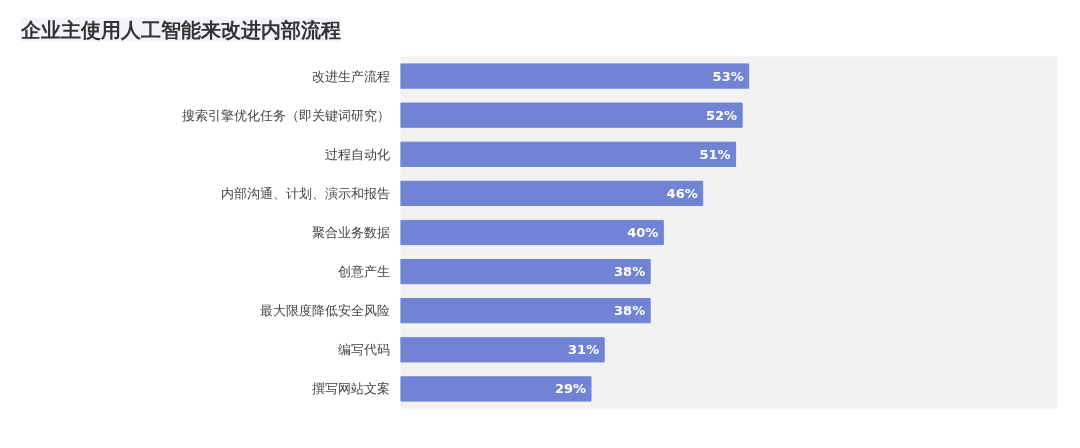 The height and width of the screenshot is (448, 1080). I want to click on data-label: 31%, so click(584, 350).